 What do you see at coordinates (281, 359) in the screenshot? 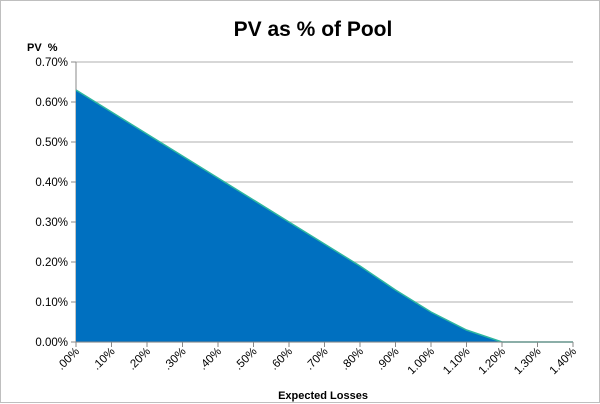
I see `x-tick-label: .60%` at bounding box center [281, 359].